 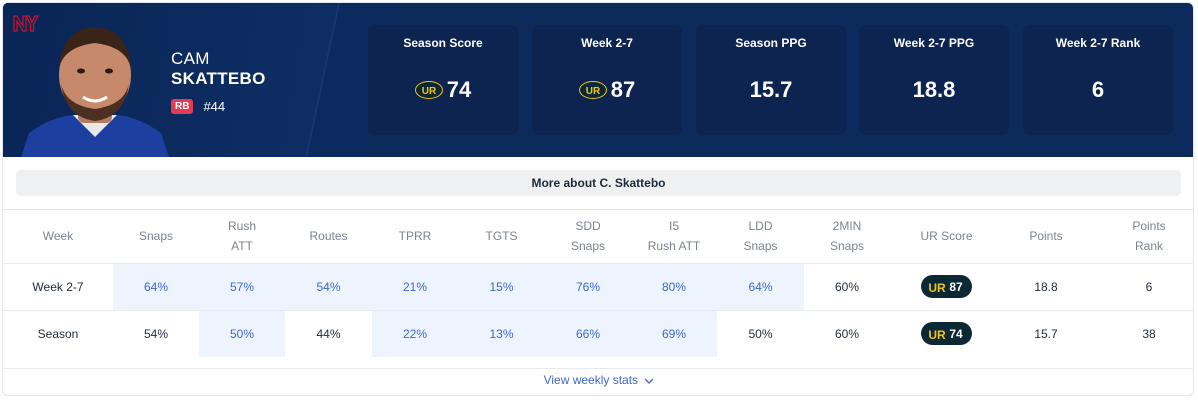 What do you see at coordinates (1046, 333) in the screenshot?
I see `cell-points: 15.7` at bounding box center [1046, 333].